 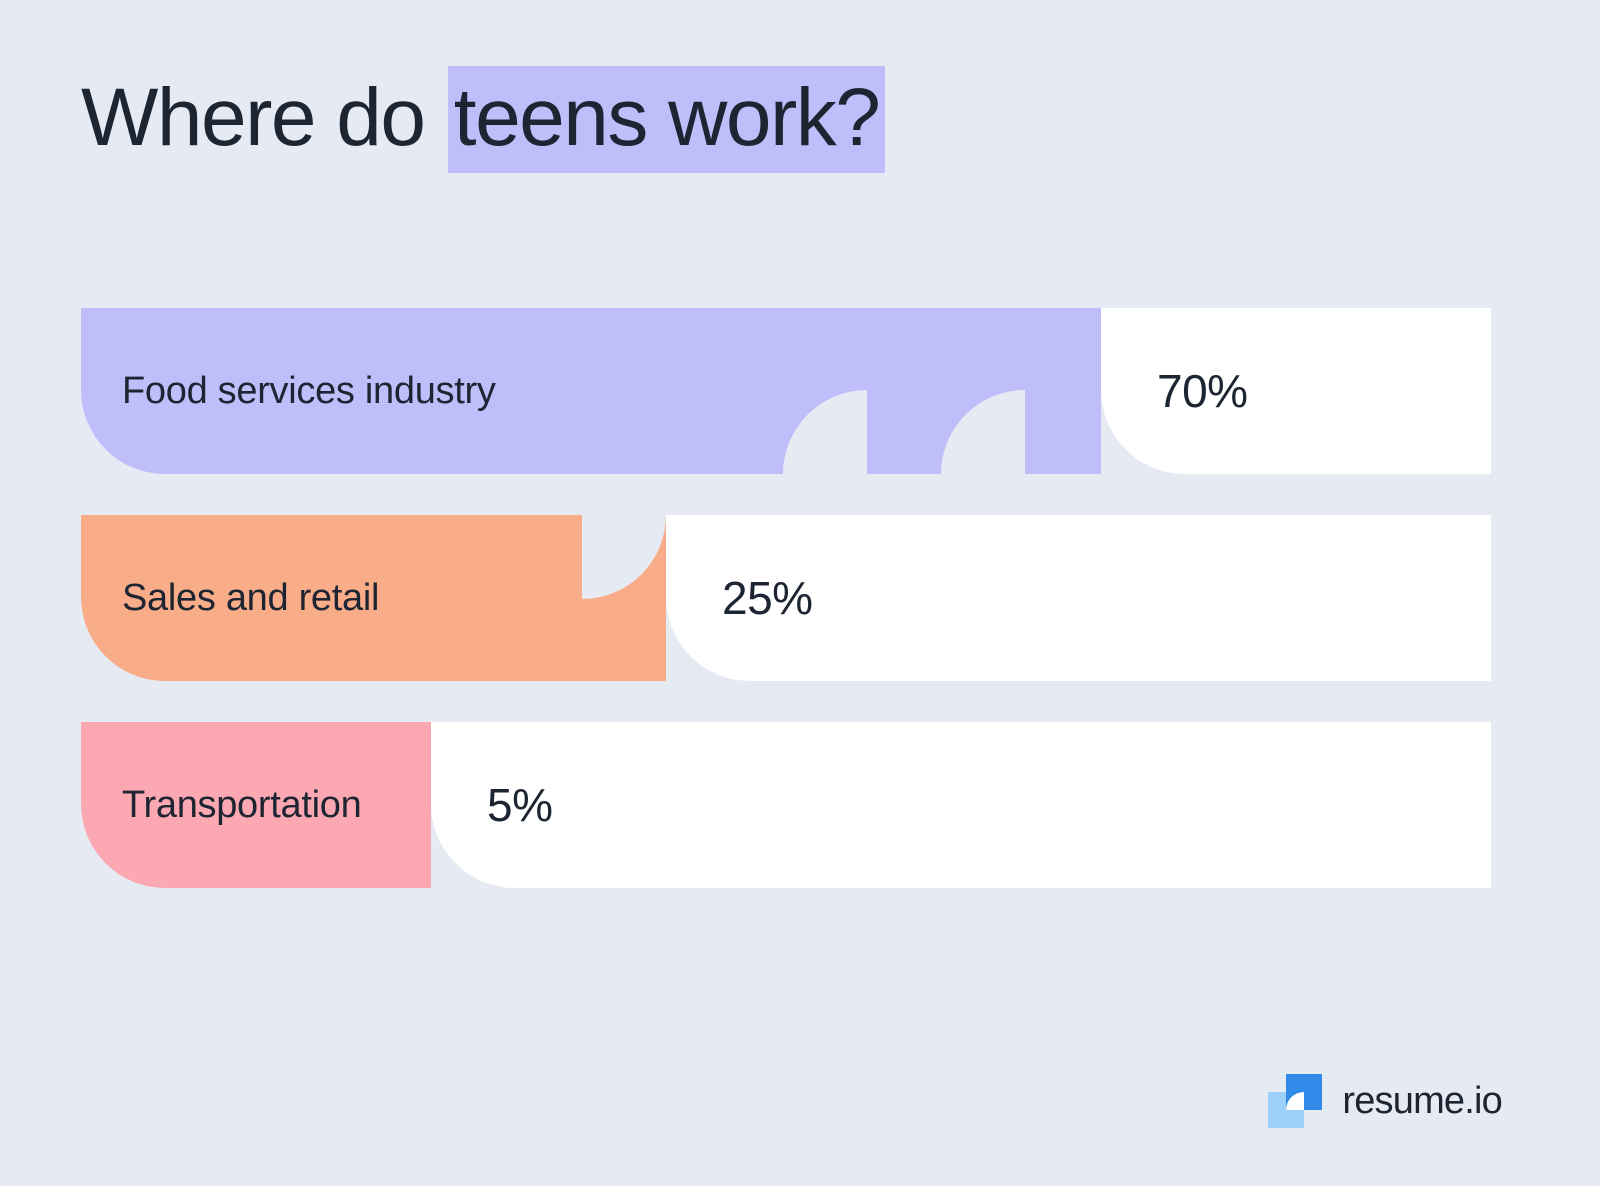 I want to click on page-title: Where do teens work?, so click(x=771, y=119).